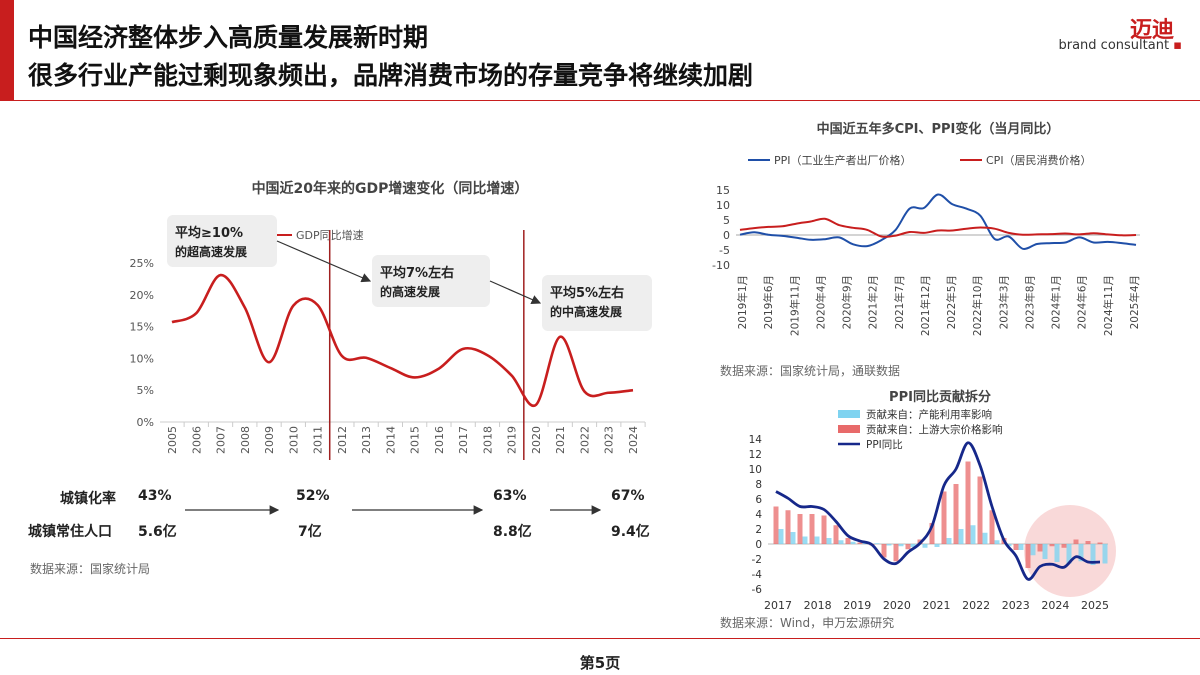  I want to click on cpi-ytick-label: 10, so click(723, 205).